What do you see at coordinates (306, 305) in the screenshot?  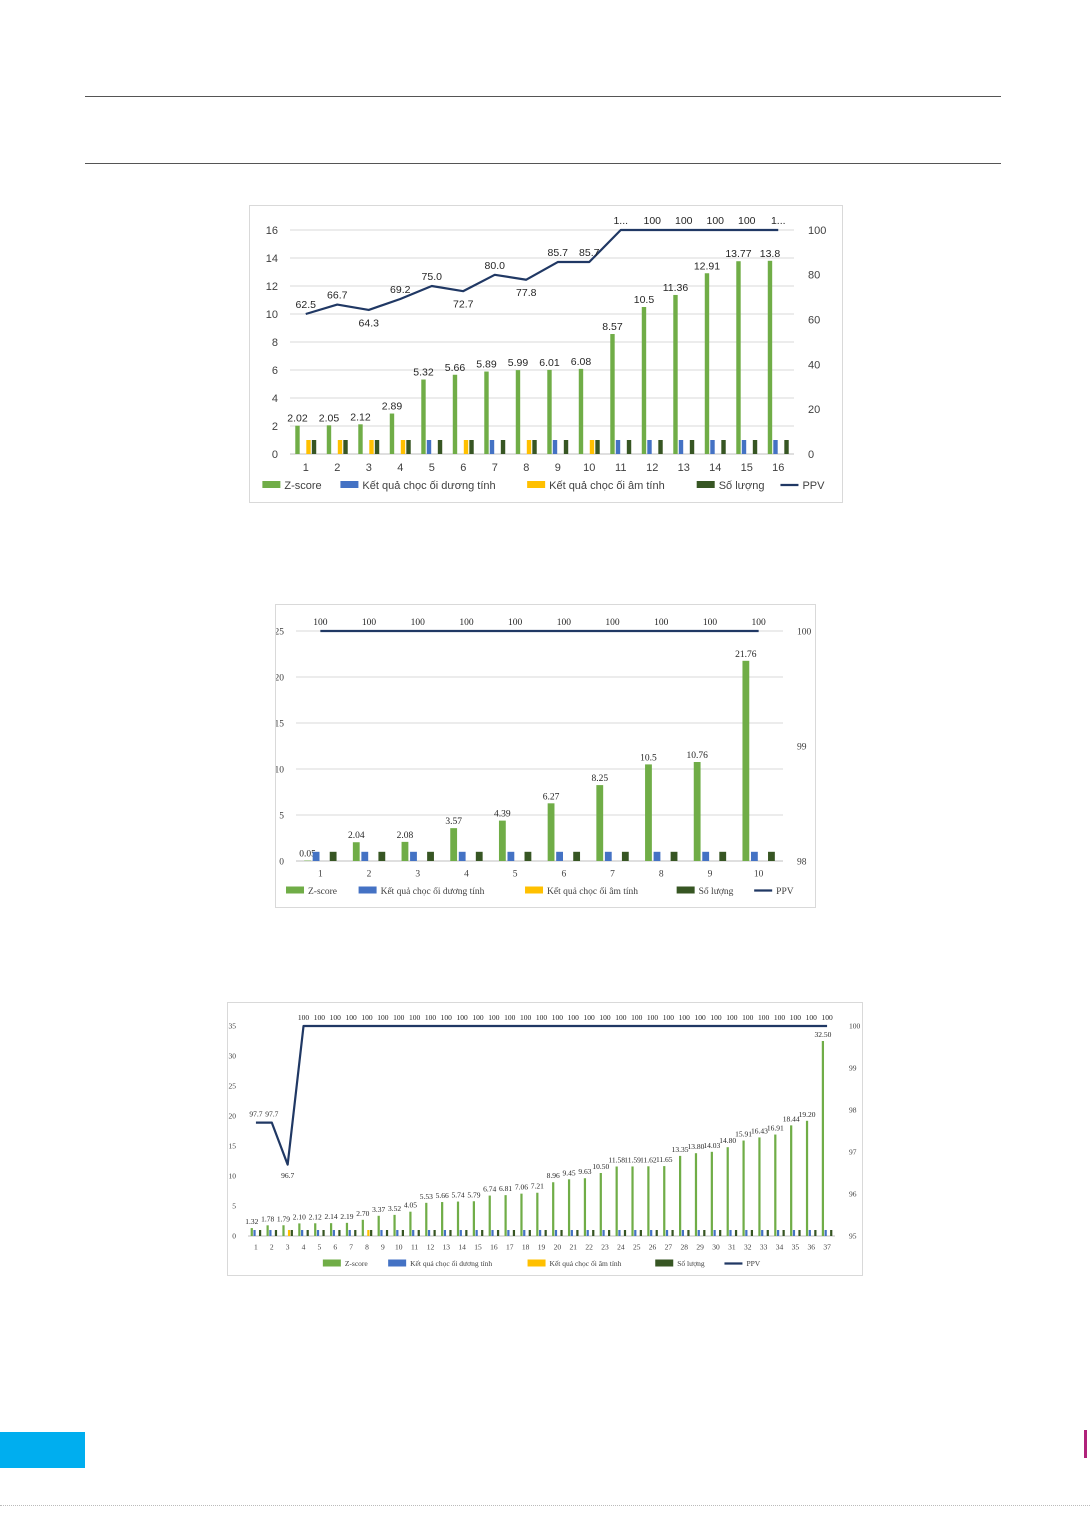 I see `chart-1-line-label: 62.5` at bounding box center [306, 305].